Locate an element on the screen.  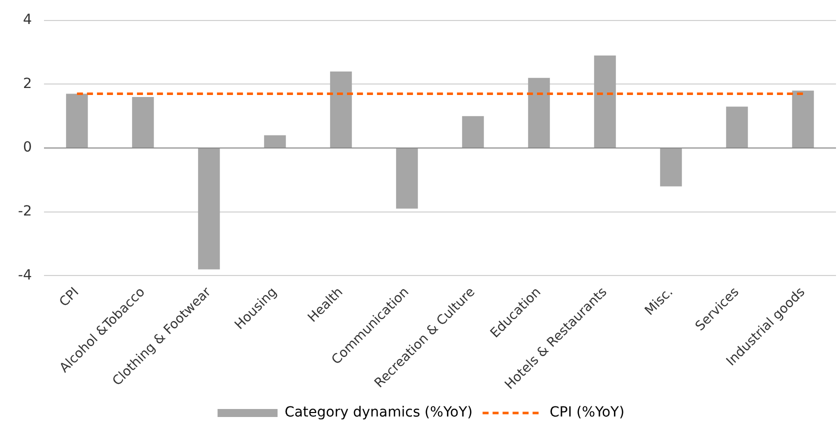
y-tick-label: -2 is located at coordinates (25, 212).